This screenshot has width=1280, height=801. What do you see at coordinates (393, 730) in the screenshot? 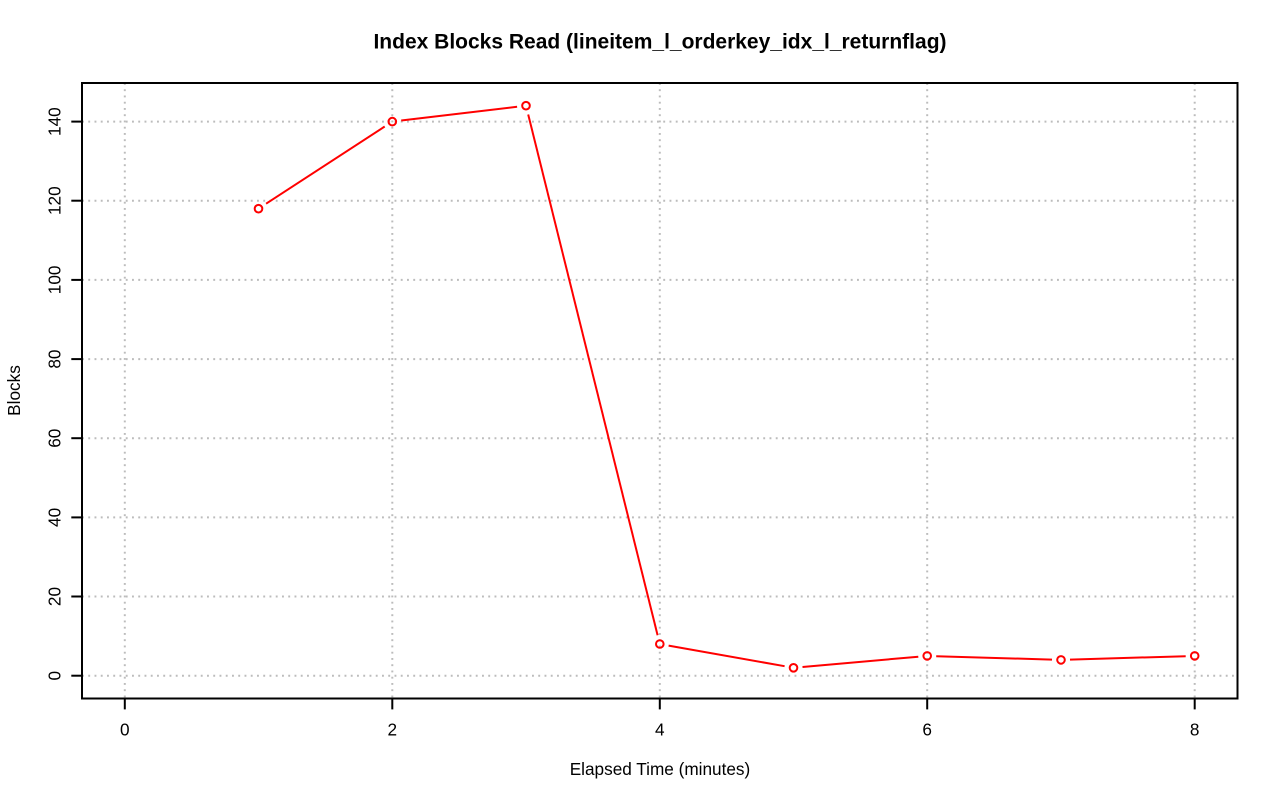
I see `svg-text: 2` at bounding box center [393, 730].